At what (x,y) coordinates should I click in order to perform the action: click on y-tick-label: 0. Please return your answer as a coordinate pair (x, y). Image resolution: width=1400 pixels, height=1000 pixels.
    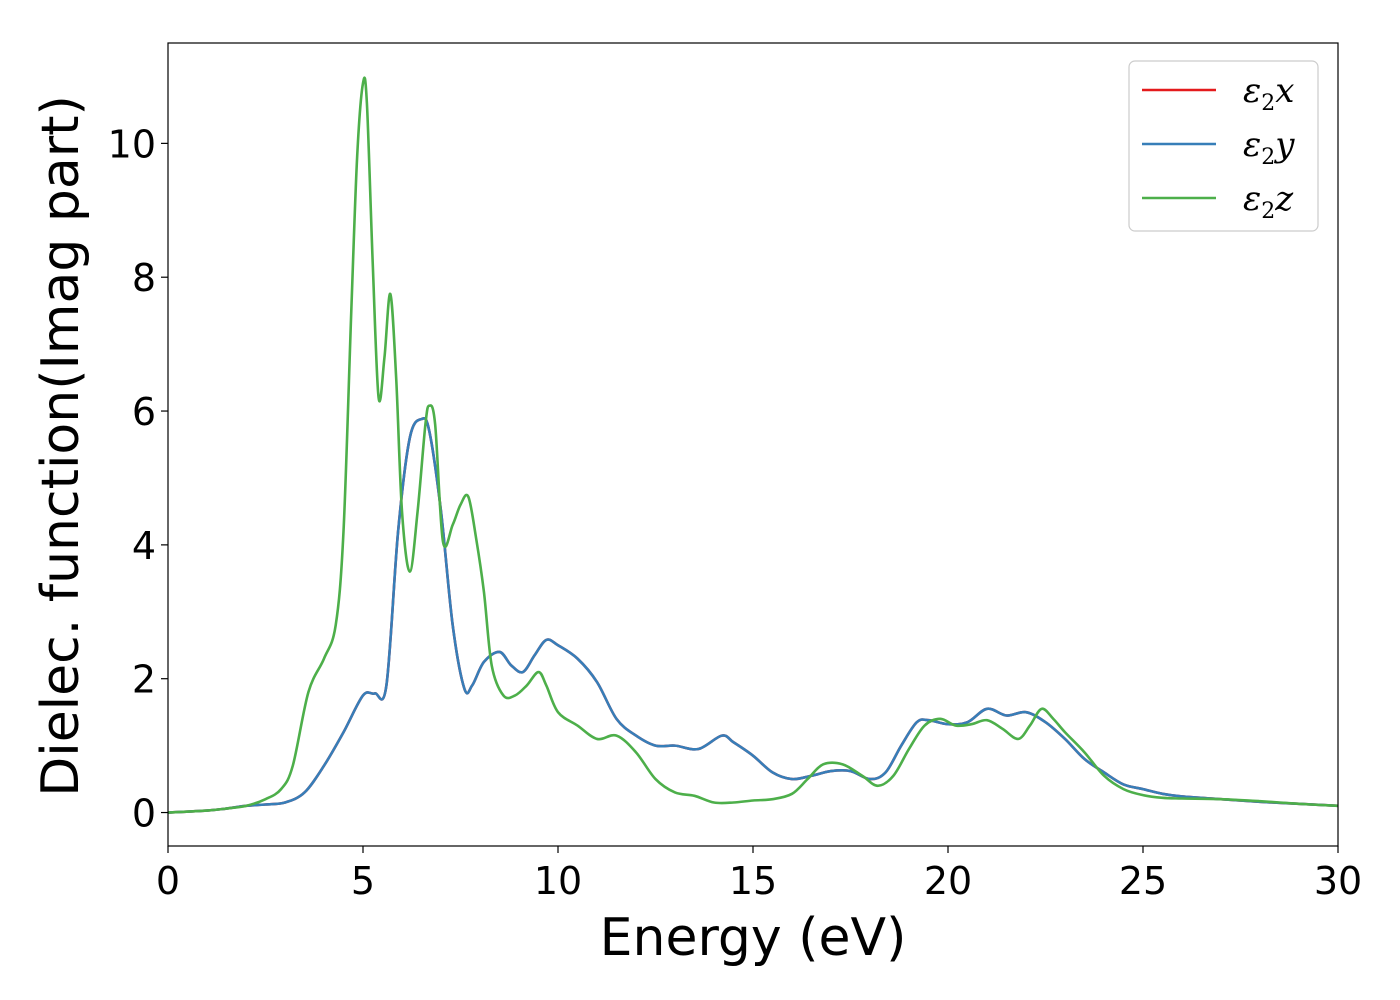
    Looking at the image, I should click on (144, 814).